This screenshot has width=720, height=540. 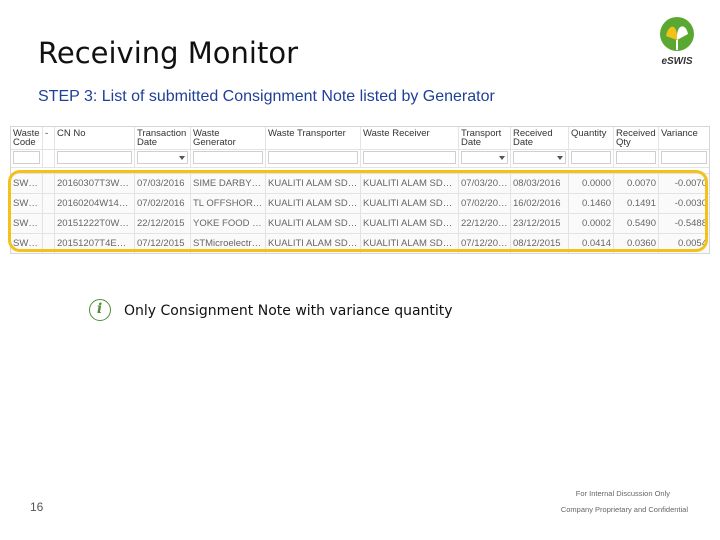 I want to click on filter-quantity, so click(x=591, y=157).